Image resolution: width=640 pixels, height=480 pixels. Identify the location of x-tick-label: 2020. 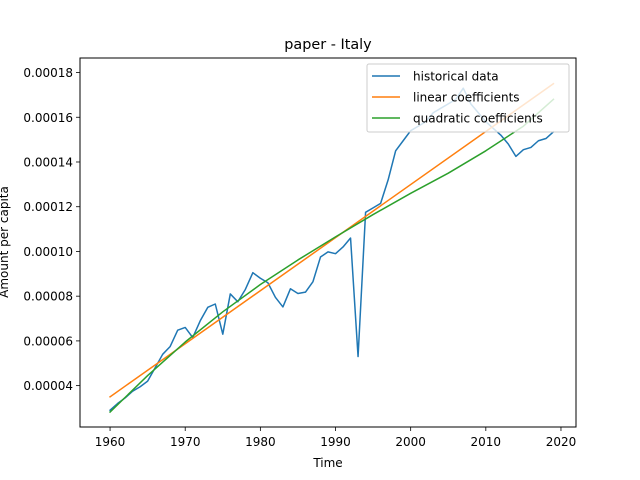
(561, 442).